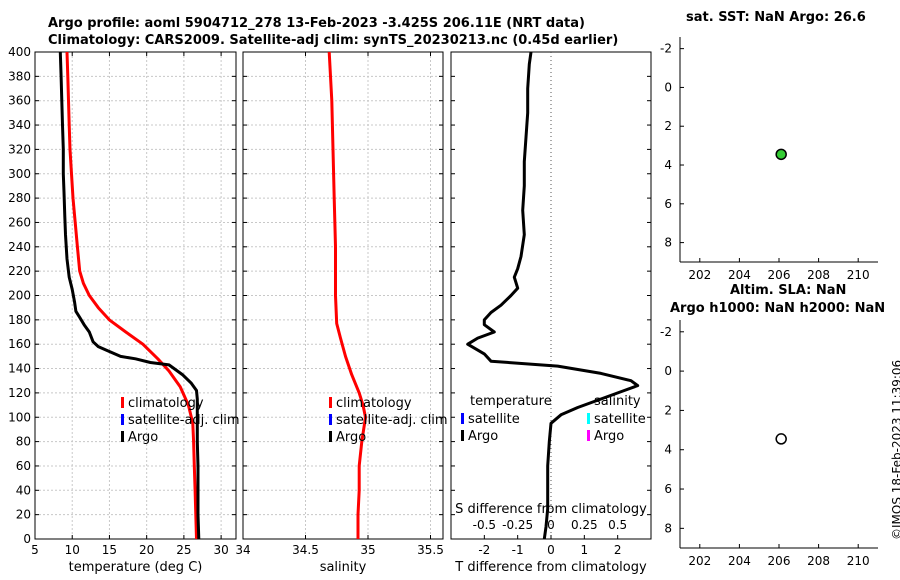 This screenshot has width=900, height=580. I want to click on sst-xtick-label: 202, so click(699, 275).